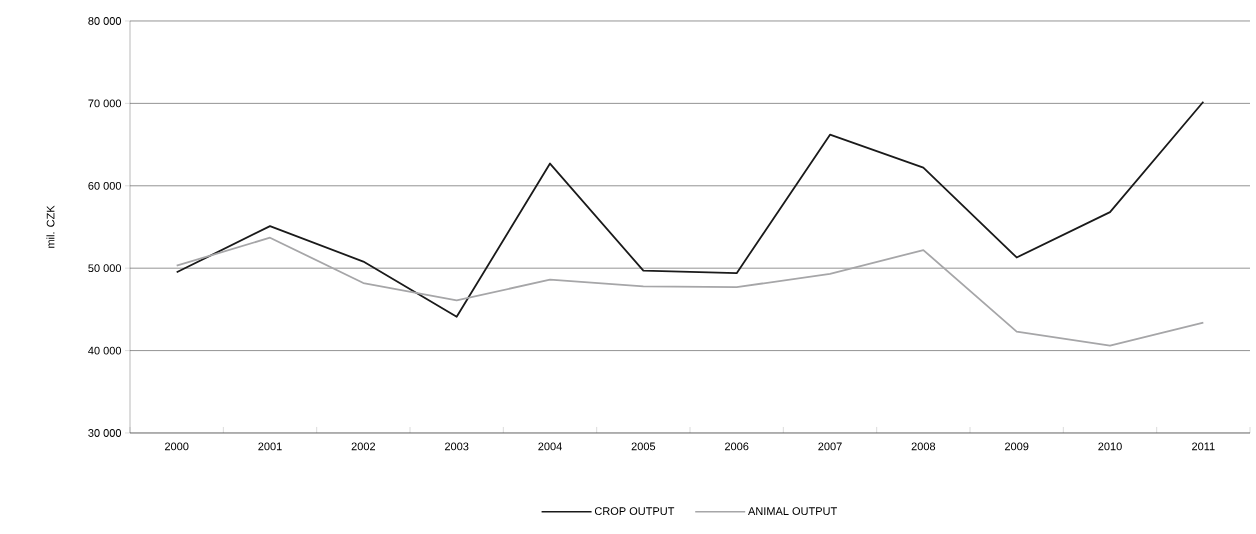 The image size is (1256, 534). I want to click on x-tick-label: 2001, so click(270, 446).